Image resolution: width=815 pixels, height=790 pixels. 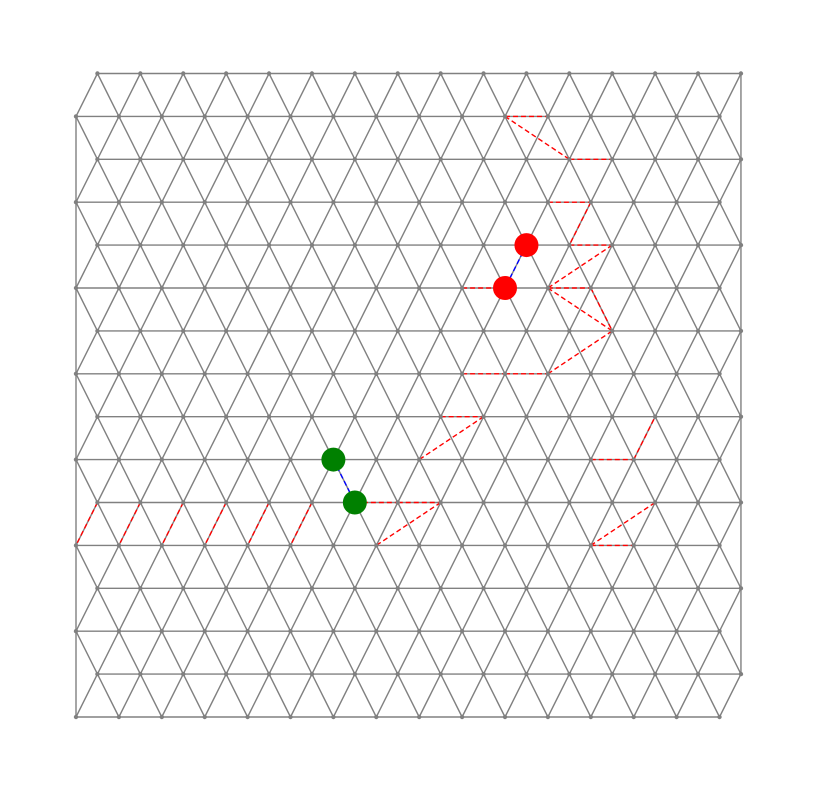 What do you see at coordinates (333, 459) in the screenshot?
I see `green-marker` at bounding box center [333, 459].